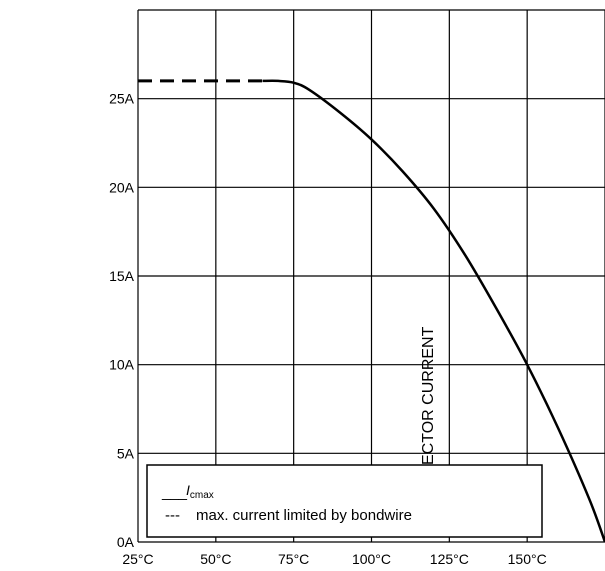 The image size is (605, 571). I want to click on y-tick-label: 15A, so click(122, 276).